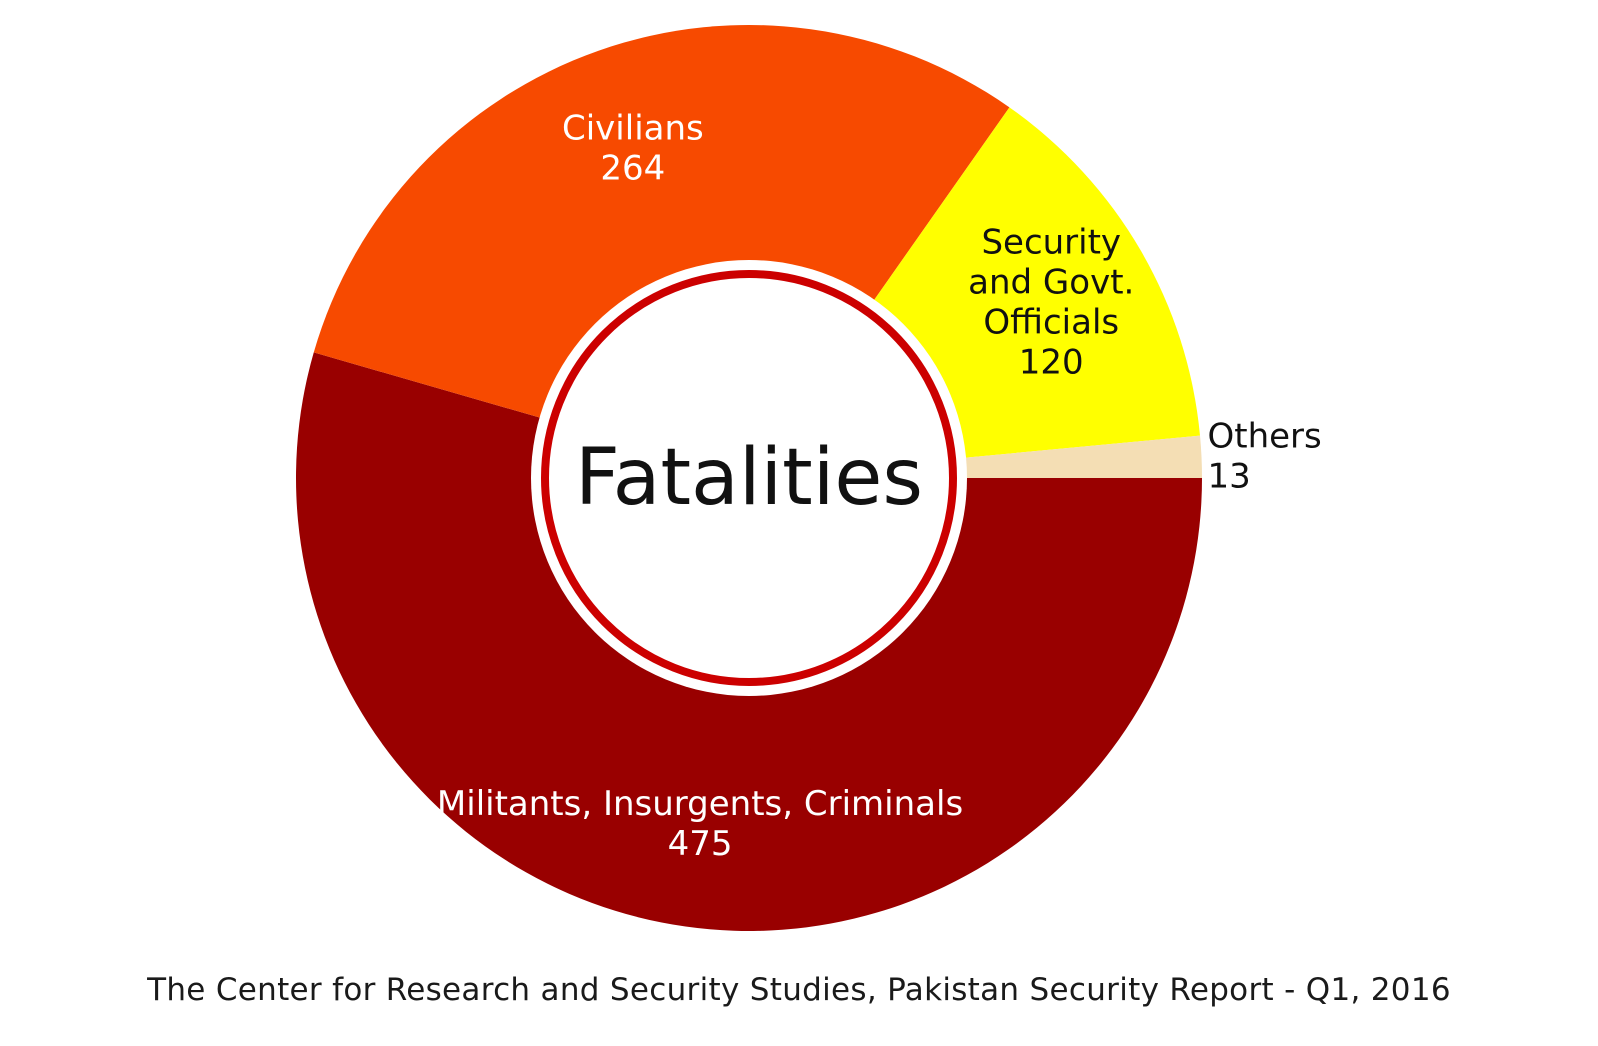 The image size is (1598, 1046). Describe the element at coordinates (1051, 243) in the screenshot. I see `slice-name: Security` at that location.